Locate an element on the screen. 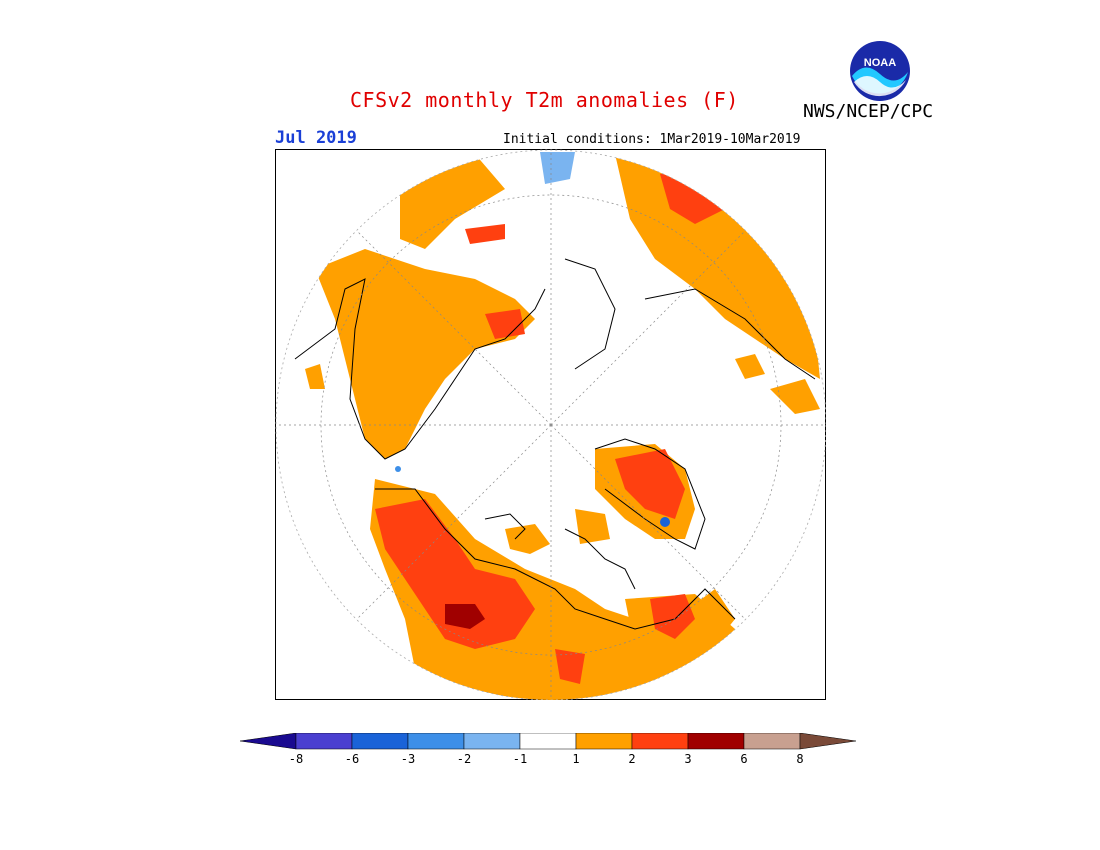 This screenshot has width=1100, height=850. legend-tick-label: -3 is located at coordinates (408, 759).